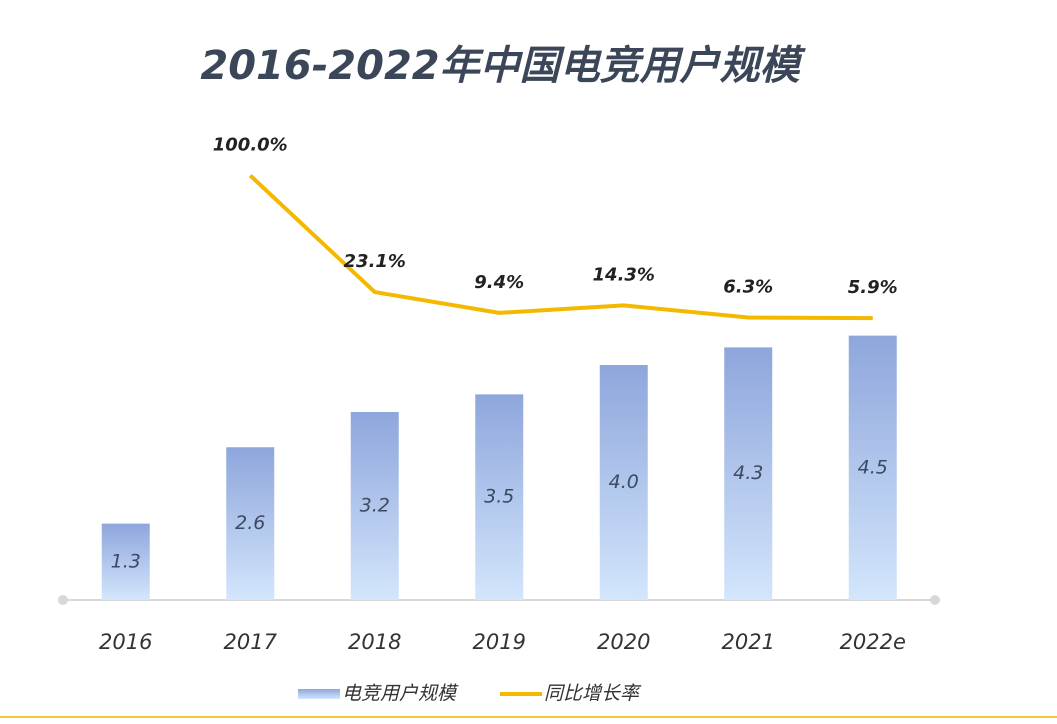 The width and height of the screenshot is (1057, 724). I want to click on bar-value-label: 3.2, so click(375, 506).